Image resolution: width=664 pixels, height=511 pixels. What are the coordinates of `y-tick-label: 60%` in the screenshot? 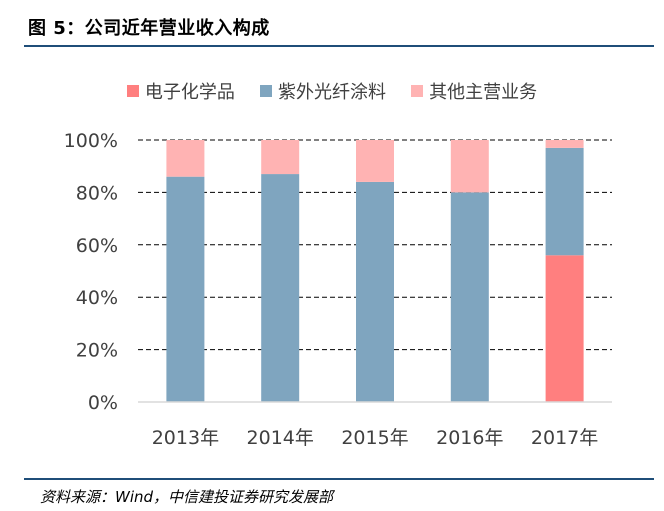 It's located at (97, 246).